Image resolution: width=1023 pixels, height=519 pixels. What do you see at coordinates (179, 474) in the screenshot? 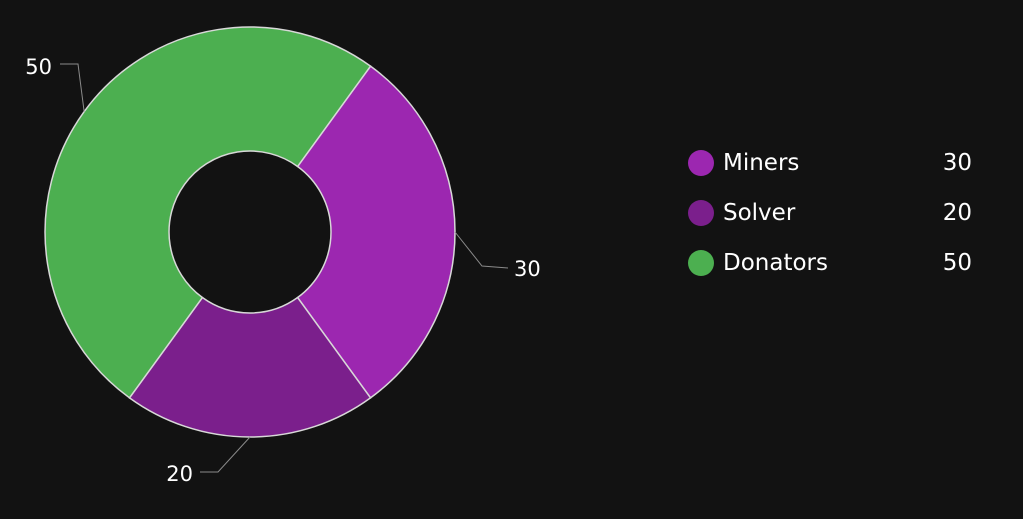
I see `data-label-solver: 20` at bounding box center [179, 474].